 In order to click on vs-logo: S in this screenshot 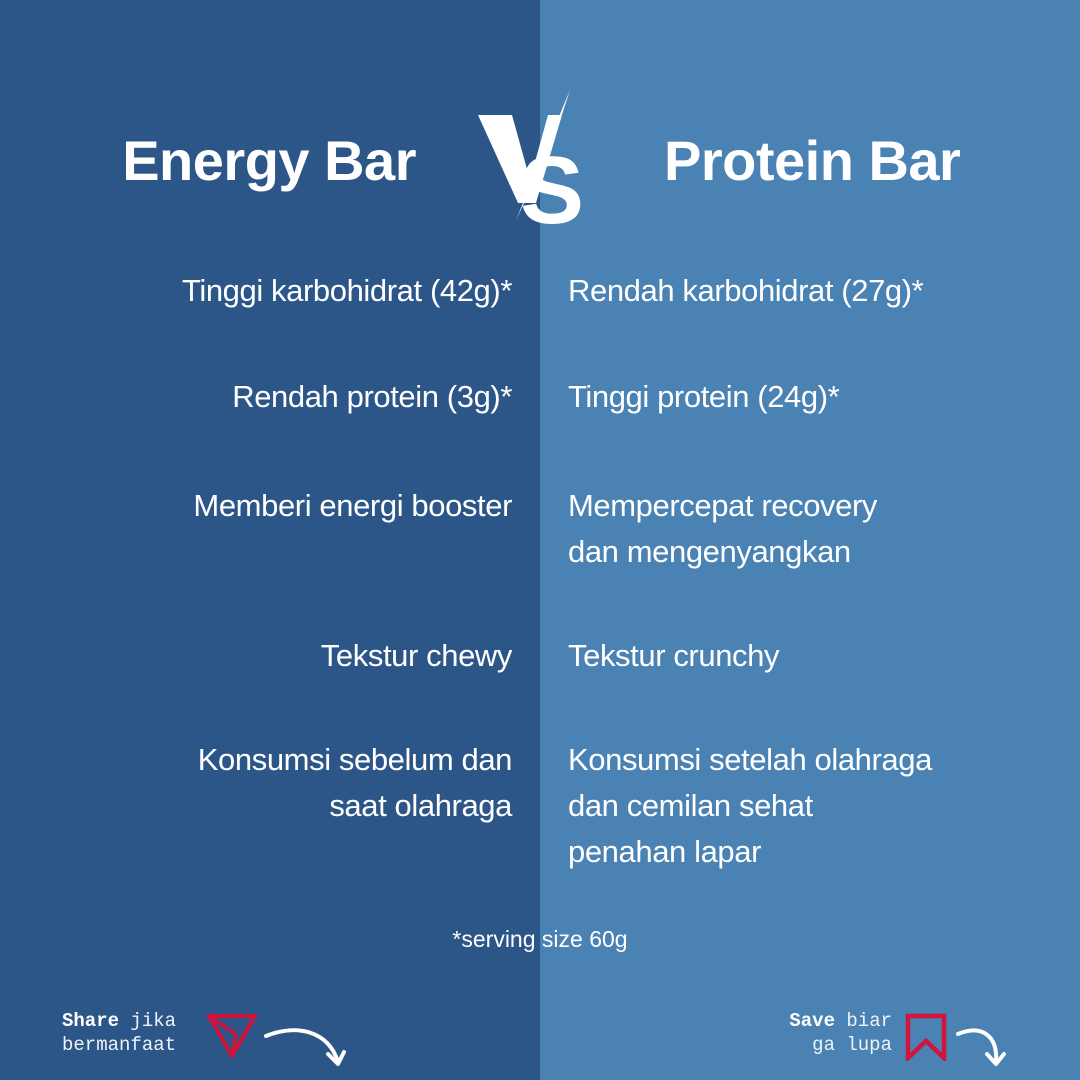, I will do `click(540, 155)`.